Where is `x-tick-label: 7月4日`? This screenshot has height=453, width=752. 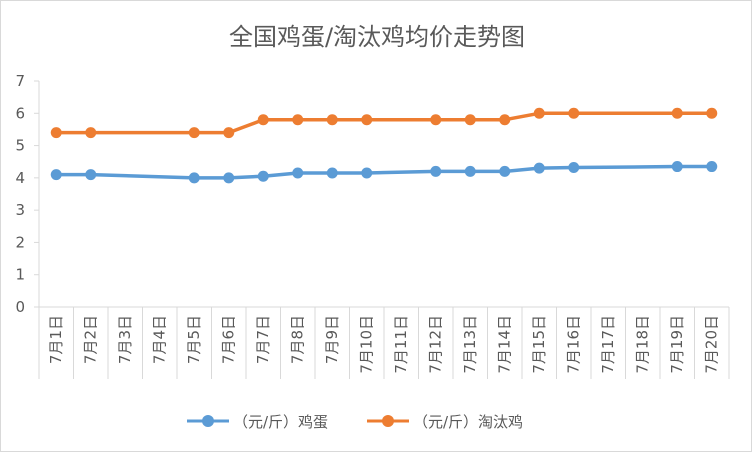 x-tick-label: 7月4日 is located at coordinates (159, 339).